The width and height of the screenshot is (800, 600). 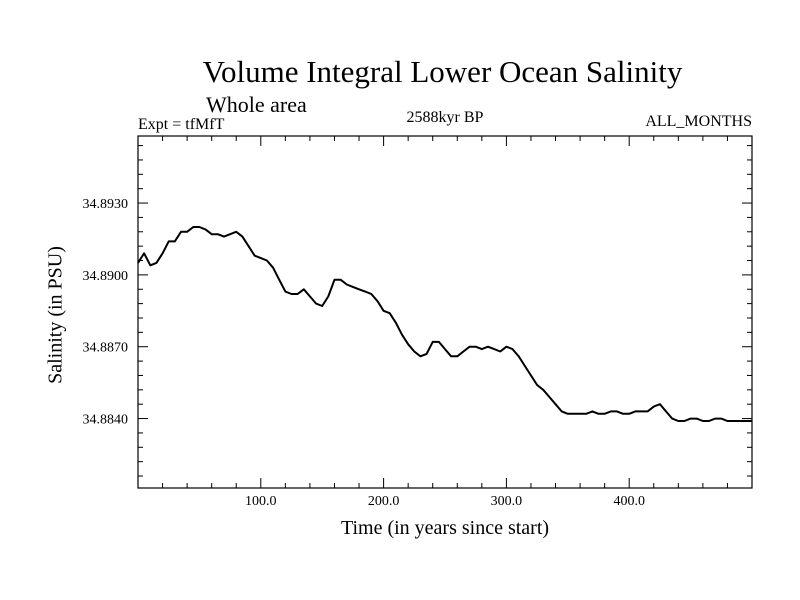 I want to click on y-tick-label: 34.8870, so click(x=106, y=348).